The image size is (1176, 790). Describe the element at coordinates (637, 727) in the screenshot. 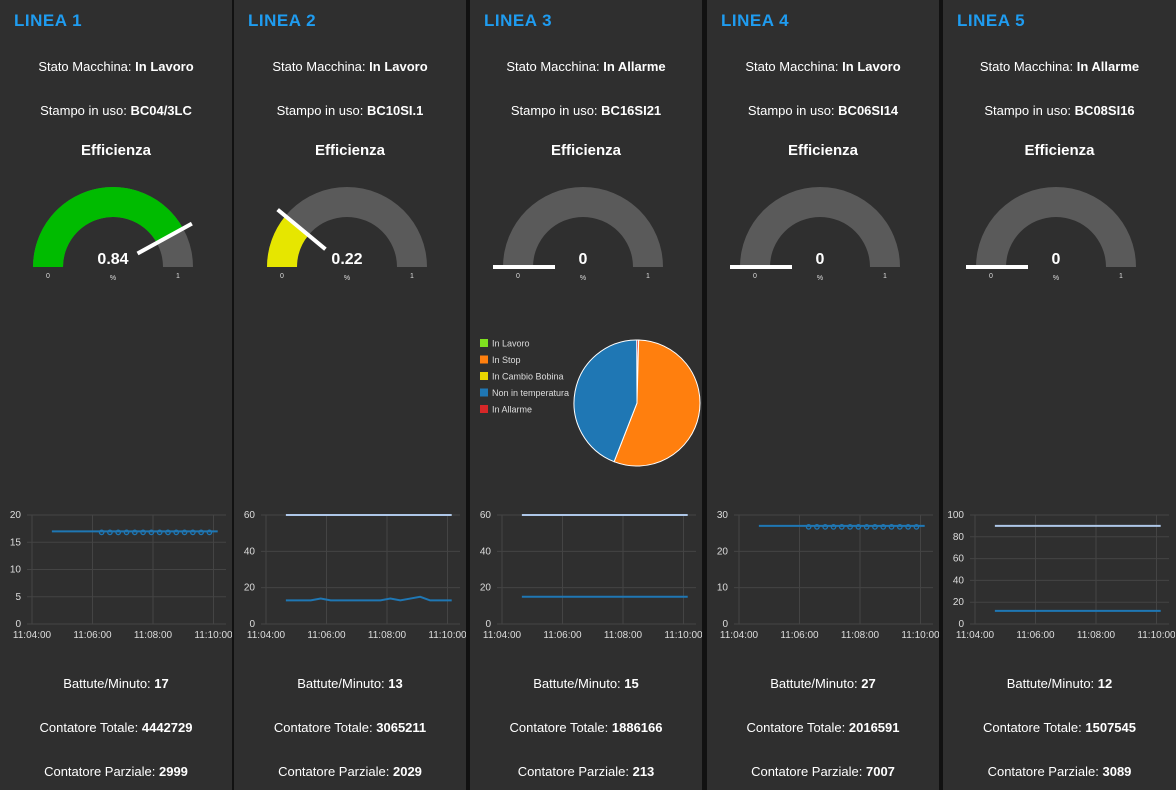

I see `contatore-totale-value: 1886166` at that location.